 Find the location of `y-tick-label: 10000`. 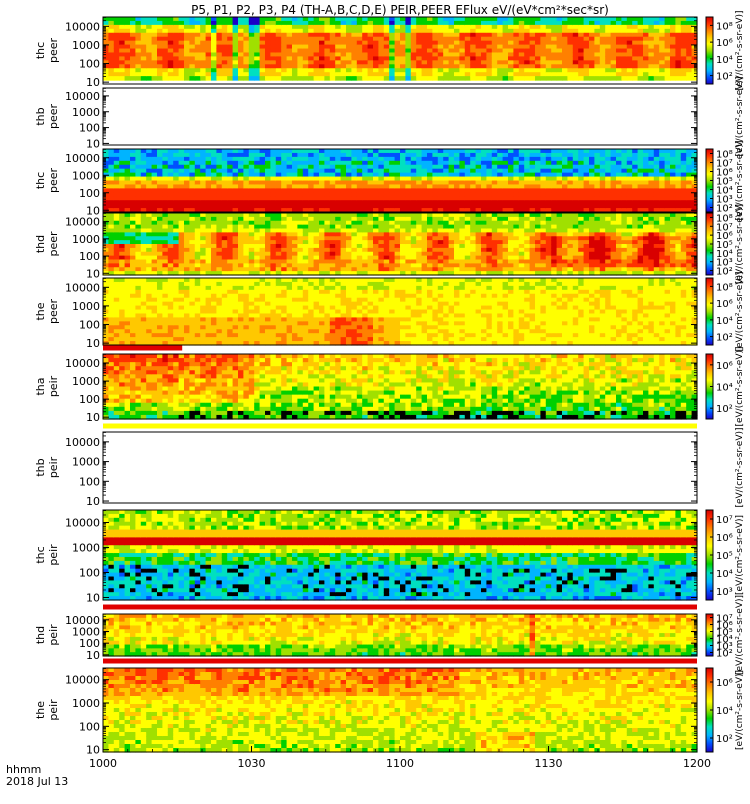

y-tick-label: 10000 is located at coordinates (82, 26).